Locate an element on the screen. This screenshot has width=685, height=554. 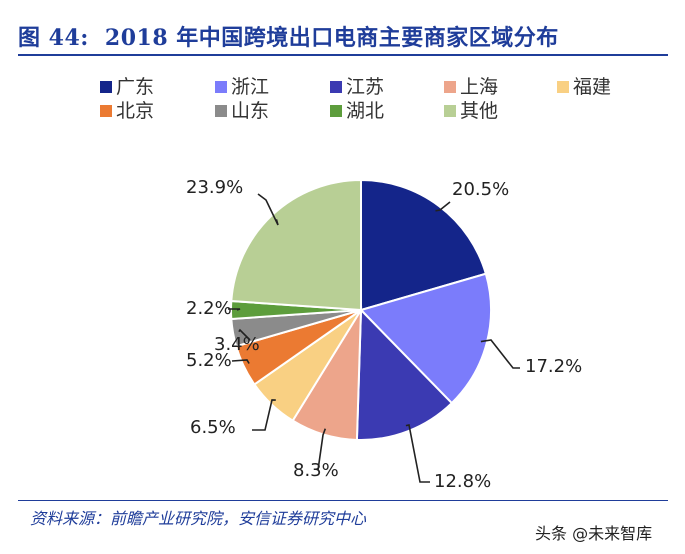
data-label: 23.9% is located at coordinates (214, 187).